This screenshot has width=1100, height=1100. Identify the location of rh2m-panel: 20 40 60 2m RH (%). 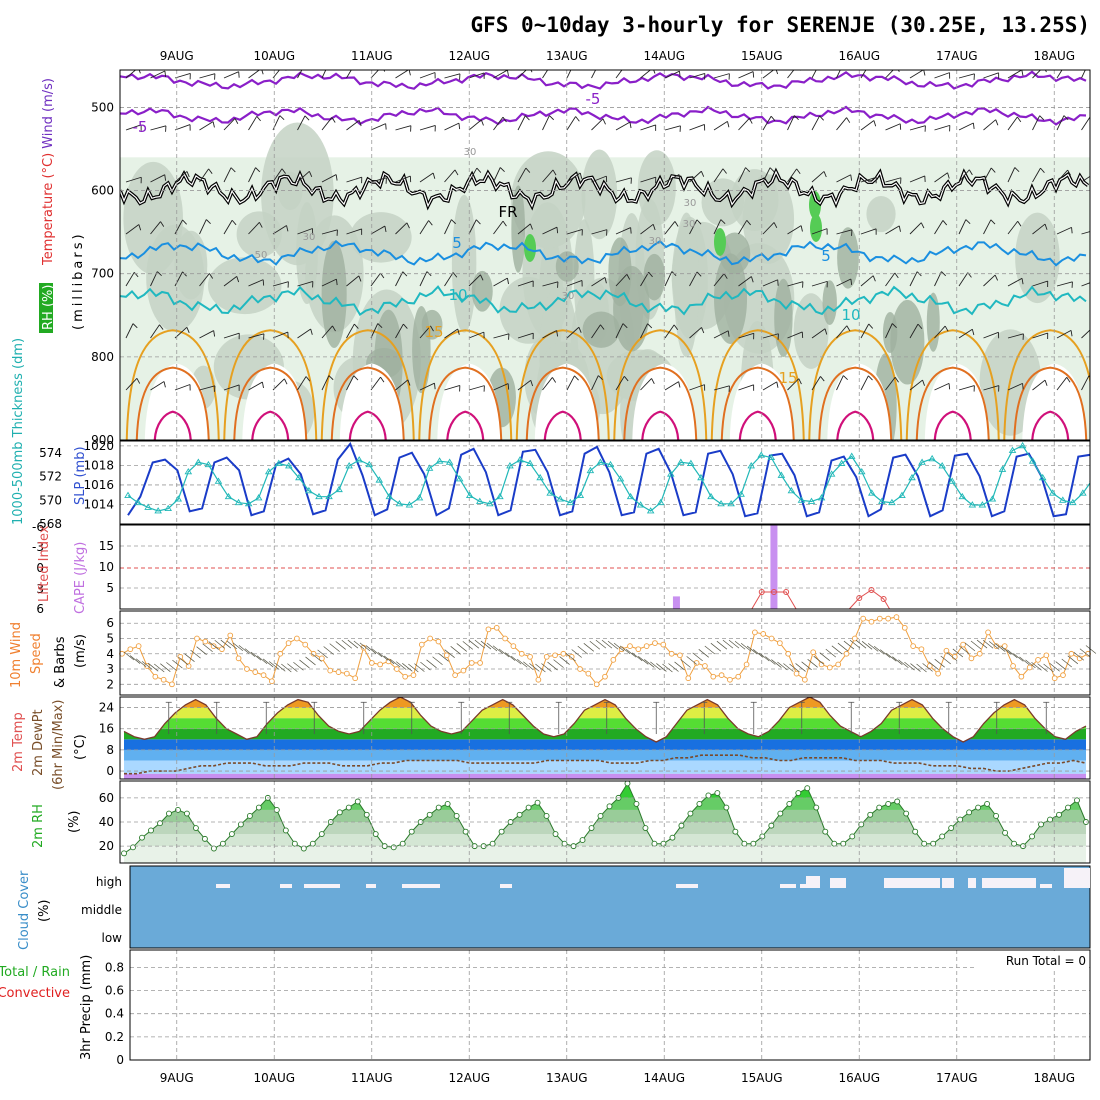
(561, 822).